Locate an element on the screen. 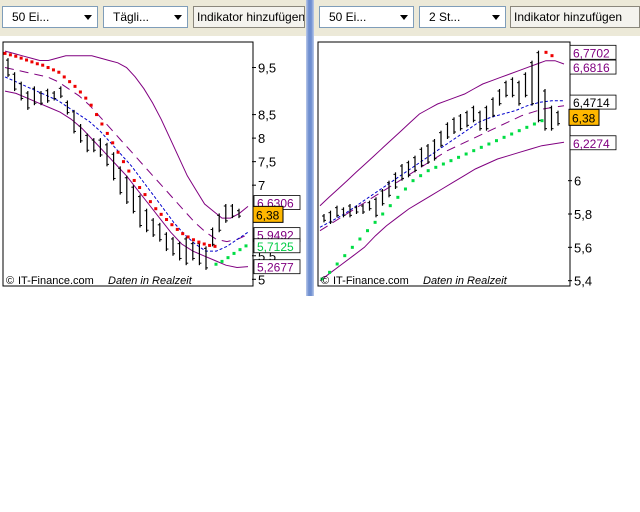 This screenshot has height=512, width=640. indicator-value-label: 6,2274 is located at coordinates (591, 144).